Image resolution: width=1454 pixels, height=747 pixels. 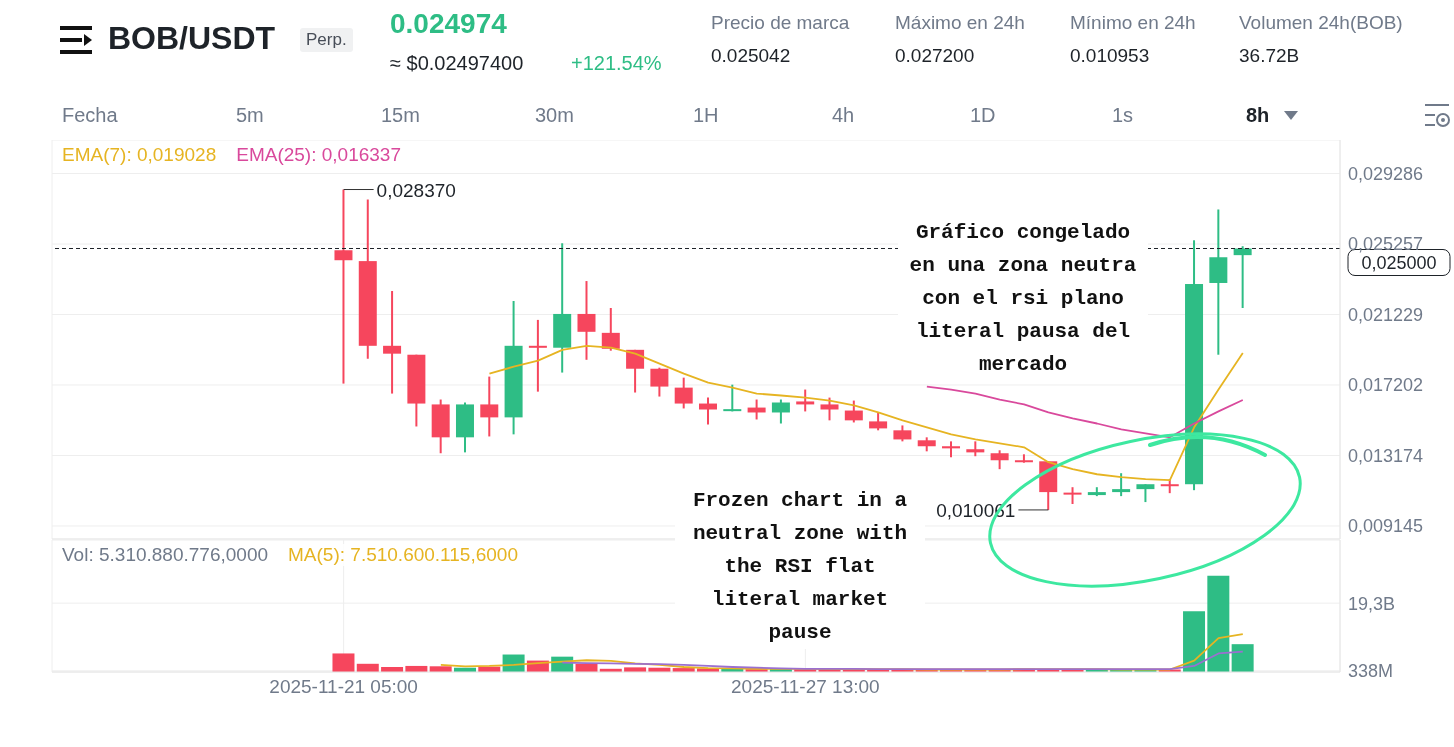 What do you see at coordinates (403, 555) in the screenshot?
I see `text: MA(5): 7.510.600.115,6000` at bounding box center [403, 555].